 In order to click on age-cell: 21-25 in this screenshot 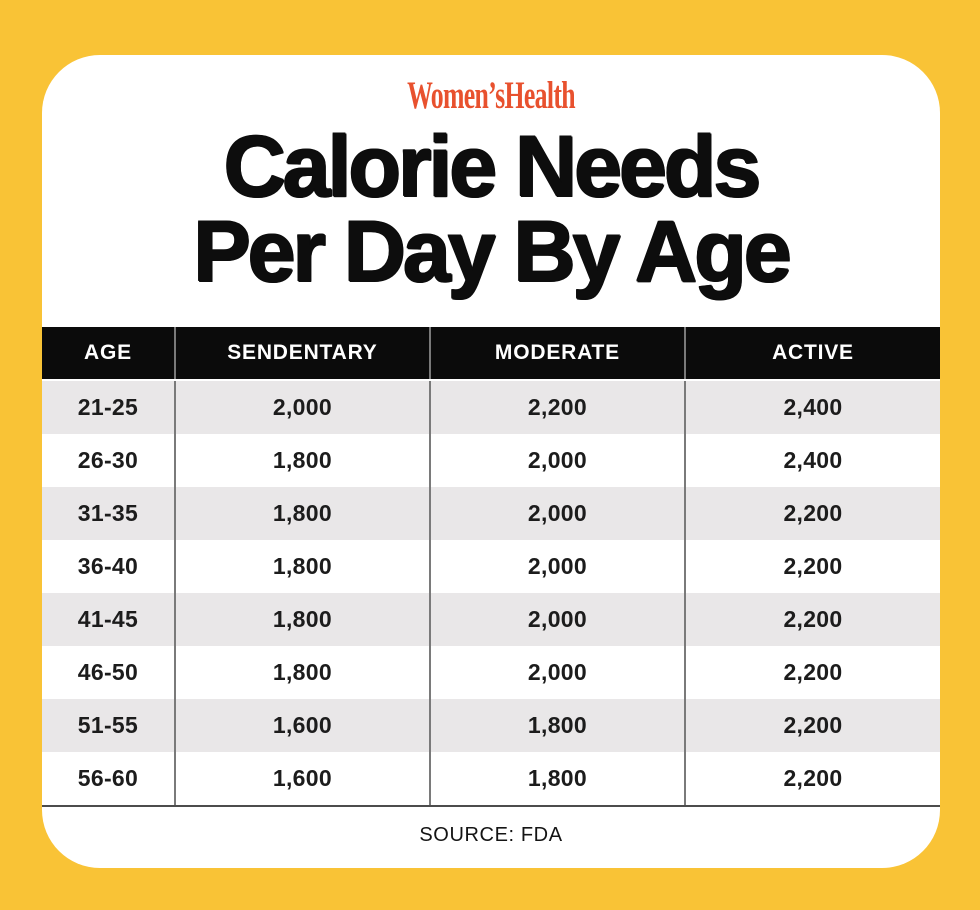, I will do `click(108, 407)`.